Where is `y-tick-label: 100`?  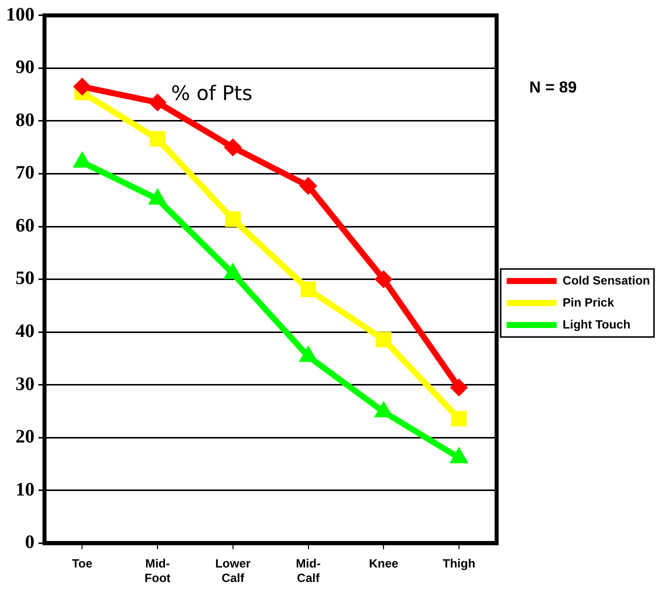
y-tick-label: 100 is located at coordinates (20, 15).